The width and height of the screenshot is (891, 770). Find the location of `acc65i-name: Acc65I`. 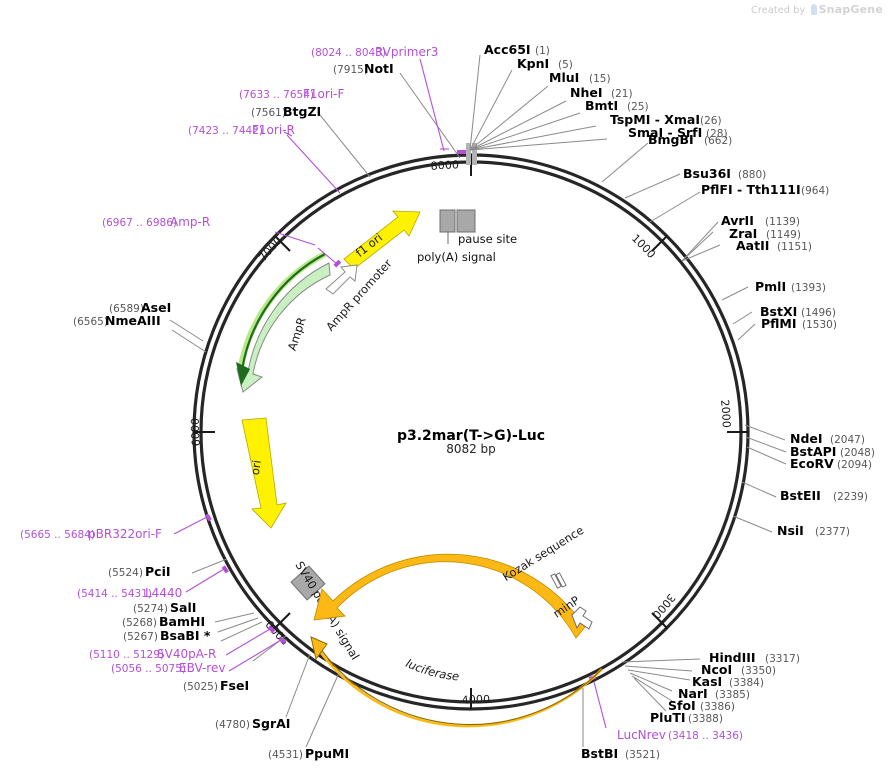

acc65i-name: Acc65I is located at coordinates (507, 49).